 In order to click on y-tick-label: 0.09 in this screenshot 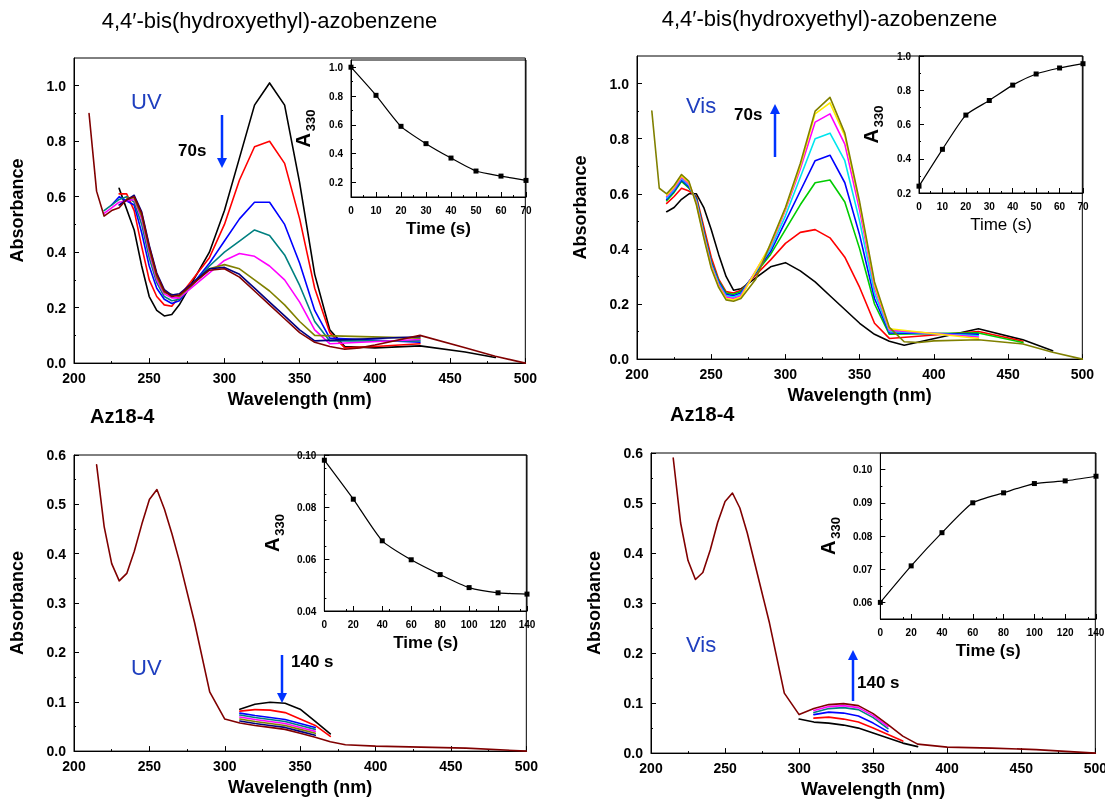, I will do `click(862, 503)`.